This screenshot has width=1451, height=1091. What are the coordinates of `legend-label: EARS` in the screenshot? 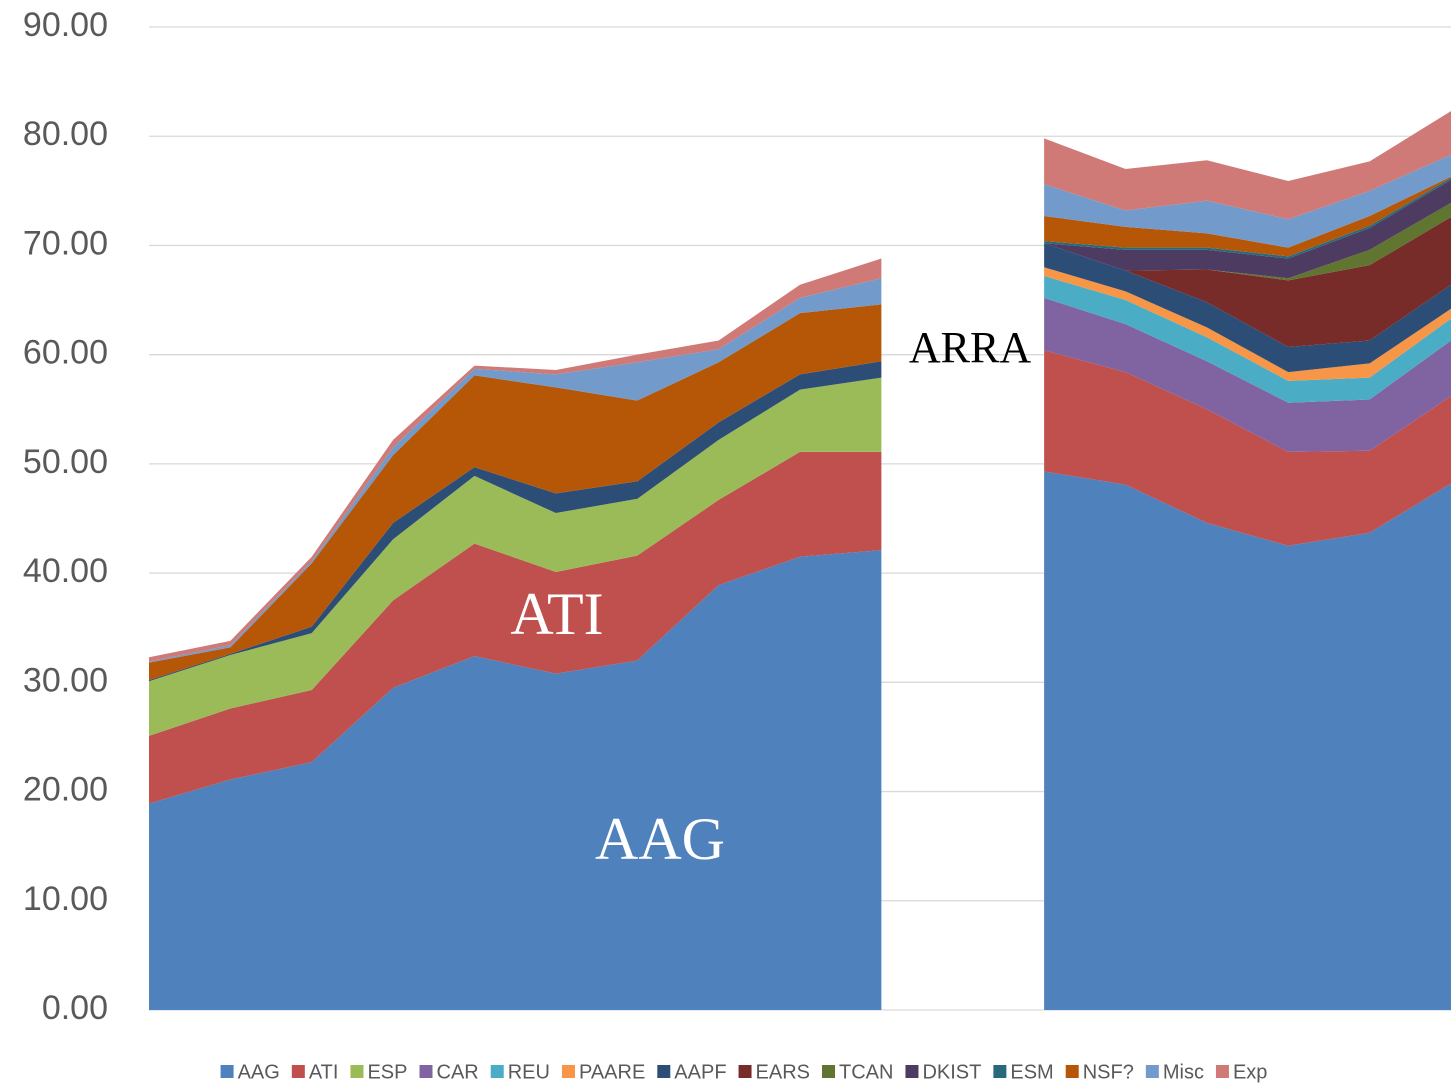 It's located at (783, 1072).